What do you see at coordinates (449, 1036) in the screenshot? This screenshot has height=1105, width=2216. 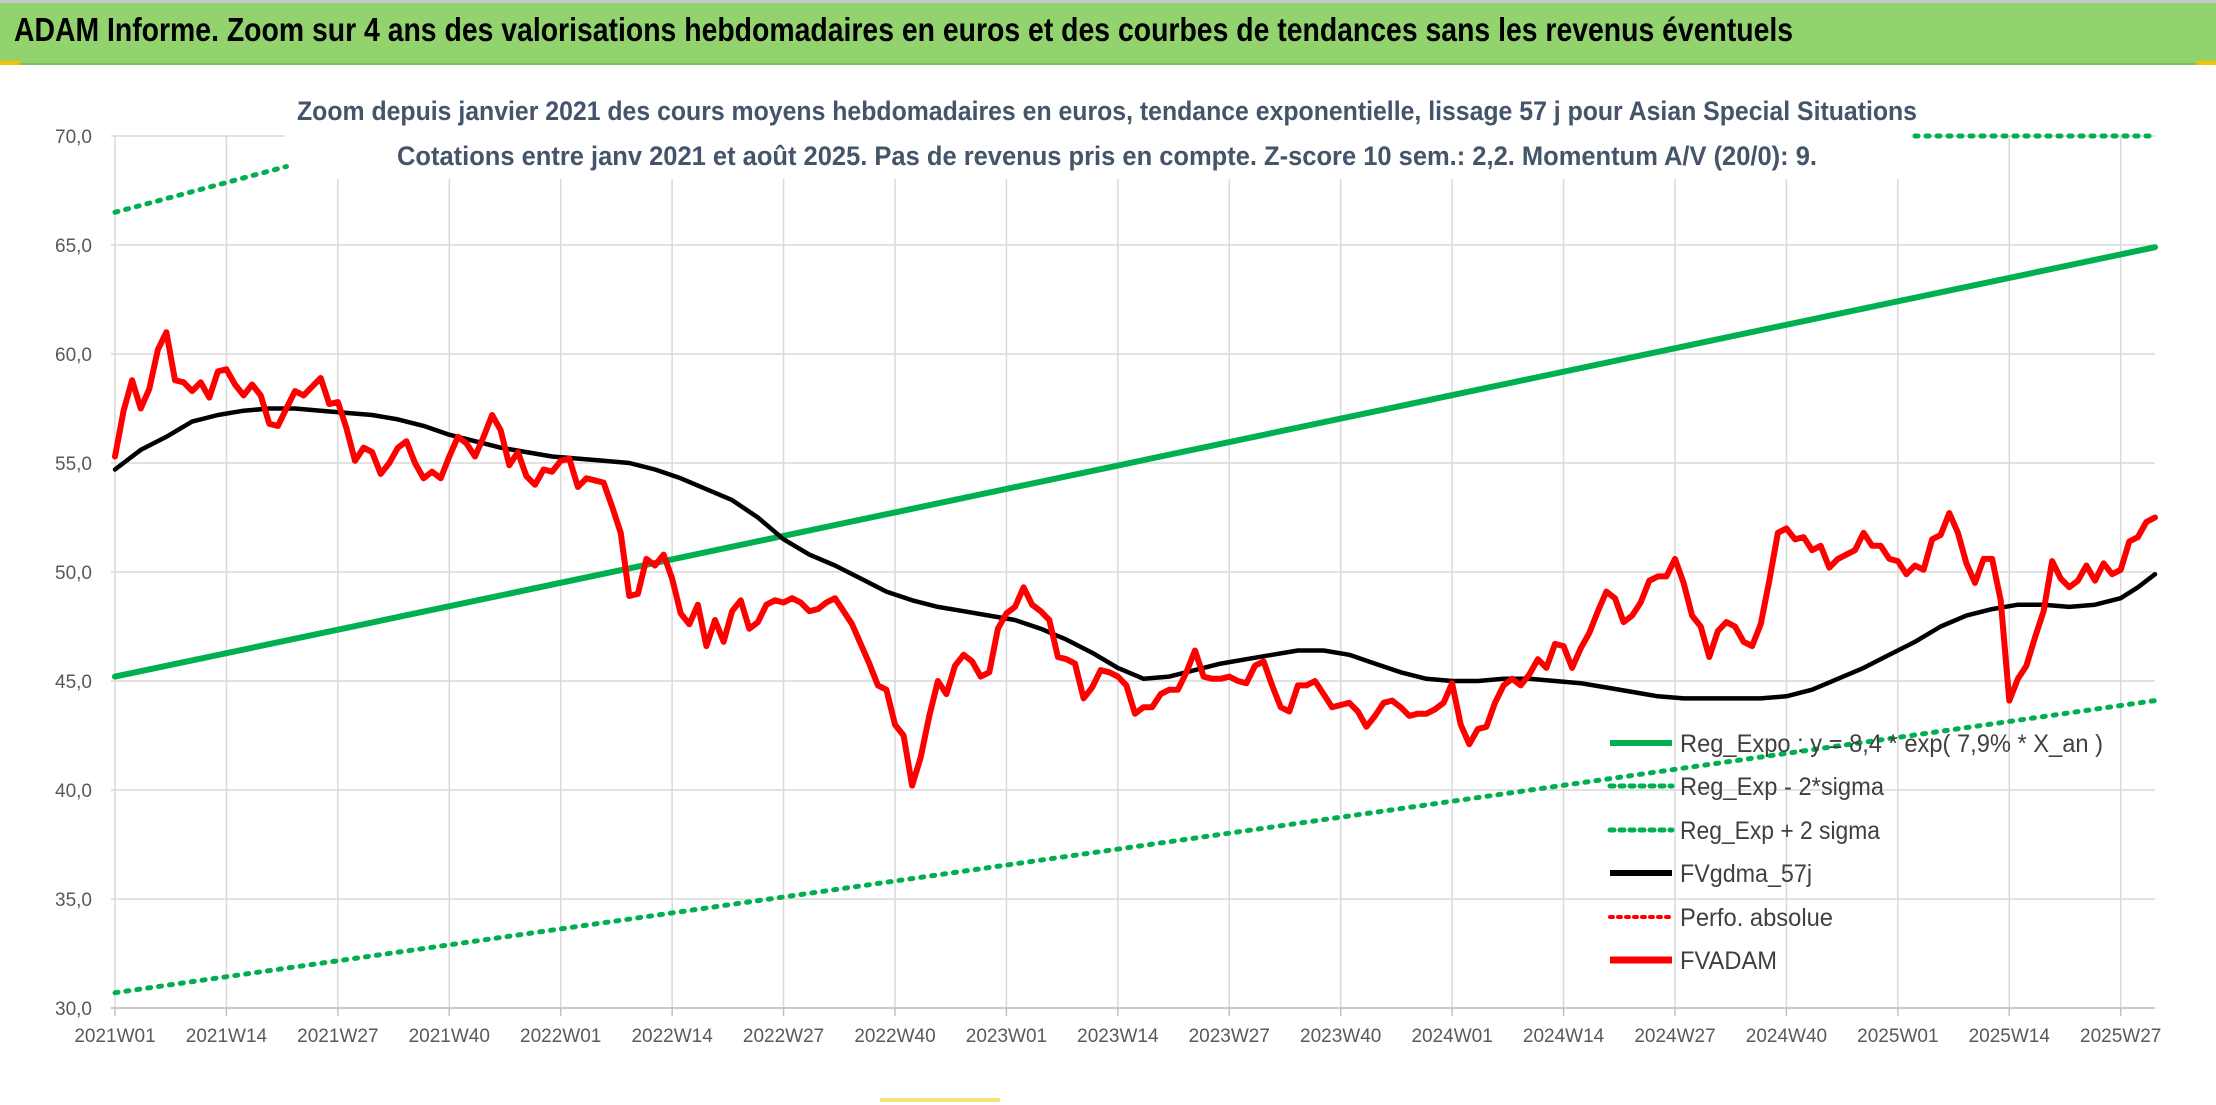 I see `x-tick-label: 2021W40` at bounding box center [449, 1036].